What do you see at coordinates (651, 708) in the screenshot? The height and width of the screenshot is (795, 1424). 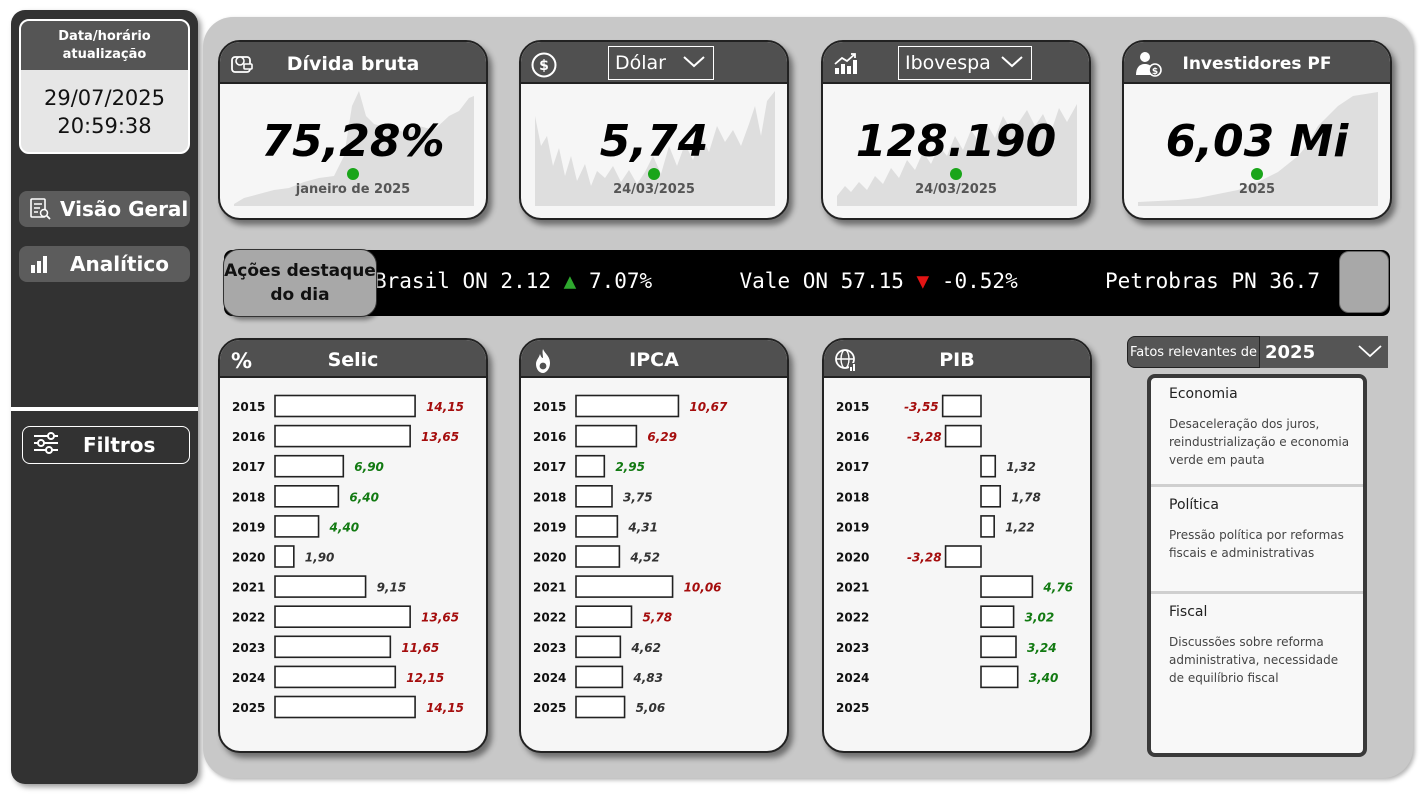 I see `bar-value-label: 5,06` at bounding box center [651, 708].